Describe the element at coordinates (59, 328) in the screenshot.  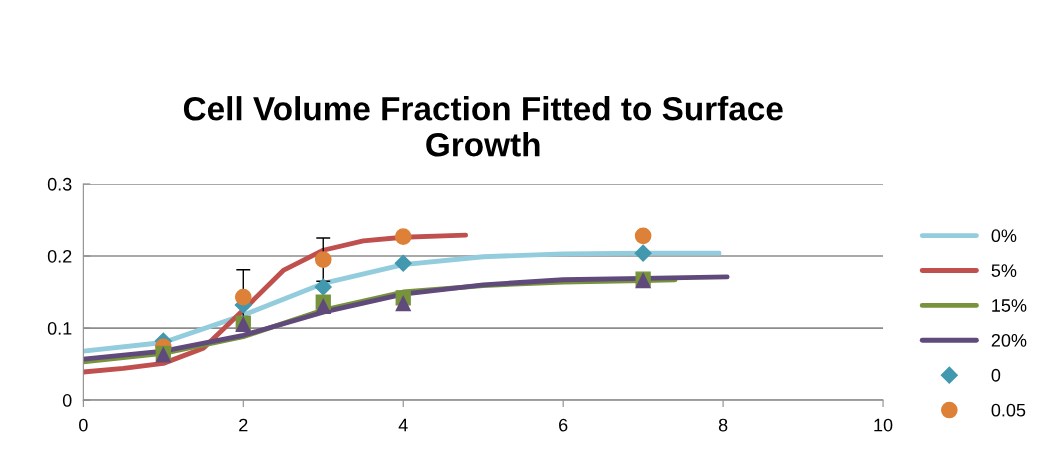
I see `y-tick-label: 0.1` at that location.